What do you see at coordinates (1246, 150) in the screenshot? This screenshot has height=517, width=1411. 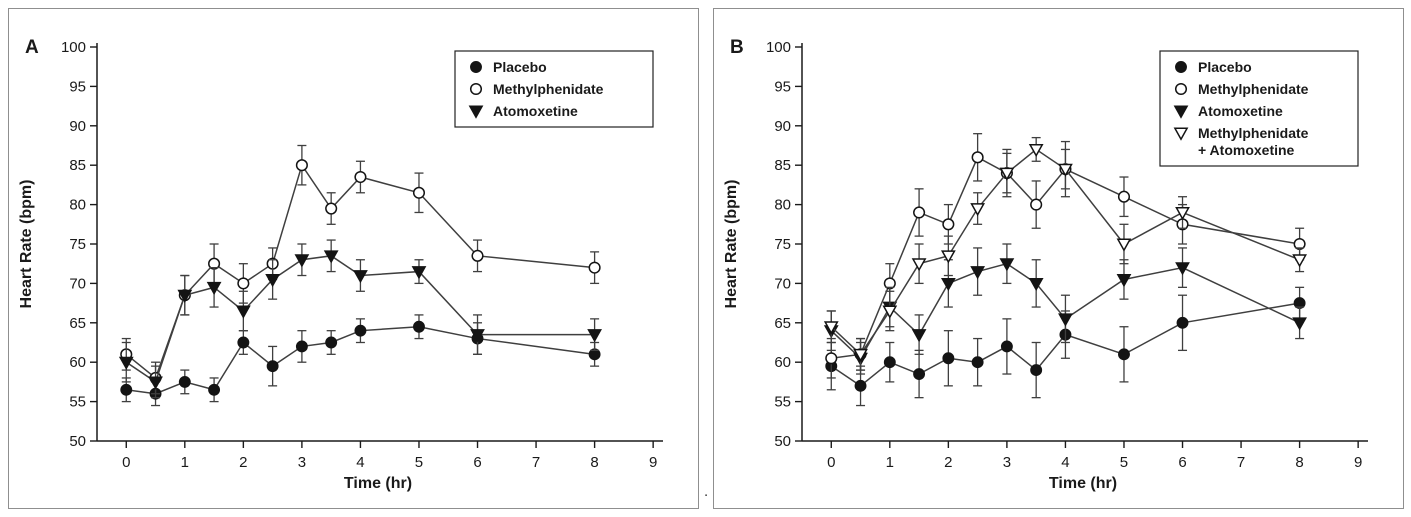 I see `legend-label: + Atomoxetine` at bounding box center [1246, 150].